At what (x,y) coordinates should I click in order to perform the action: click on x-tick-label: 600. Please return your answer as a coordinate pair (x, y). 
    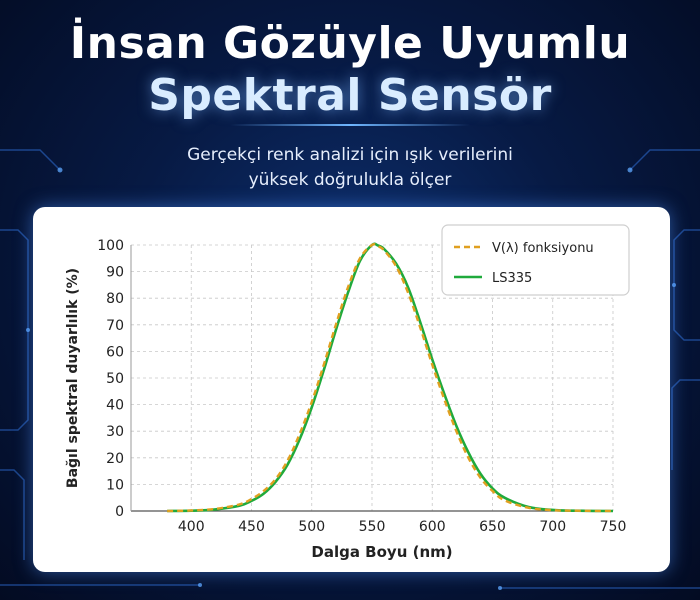
    Looking at the image, I should click on (432, 527).